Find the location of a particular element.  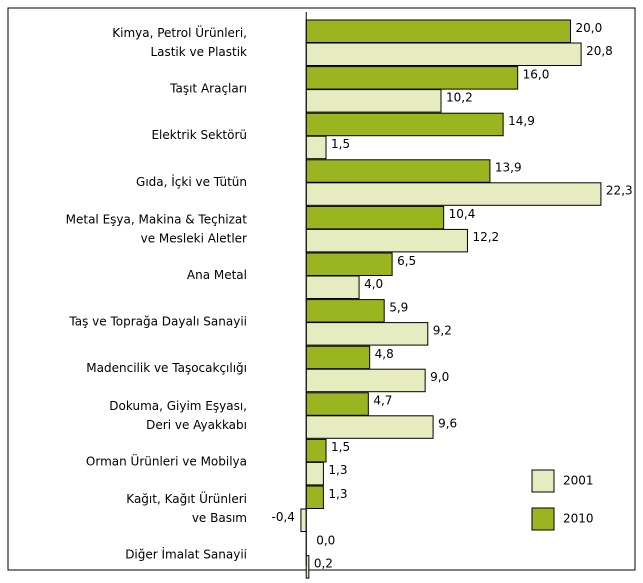

value-label: 22,3 is located at coordinates (619, 191).